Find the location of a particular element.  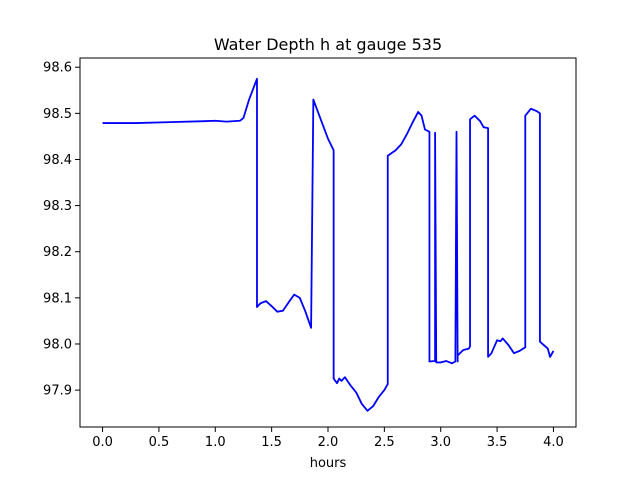

x-tick-label: 2.5 is located at coordinates (384, 442).